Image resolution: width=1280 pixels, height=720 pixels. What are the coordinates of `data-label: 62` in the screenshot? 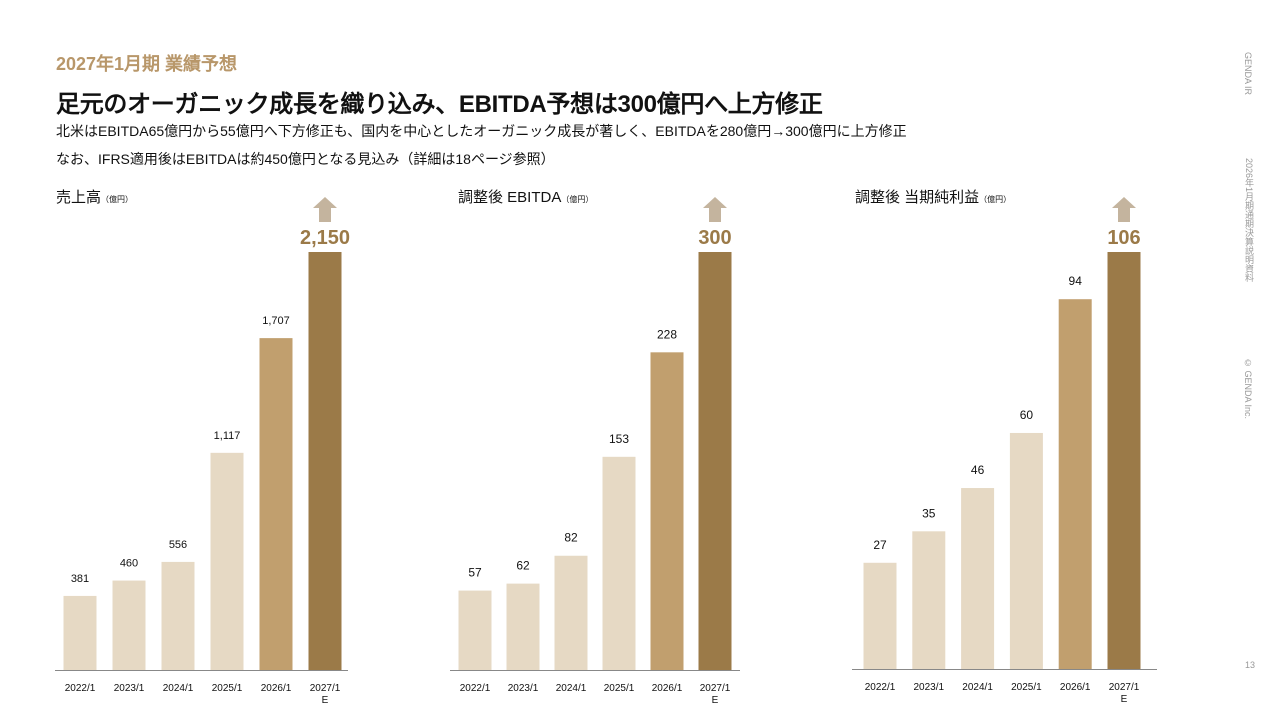 It's located at (523, 566).